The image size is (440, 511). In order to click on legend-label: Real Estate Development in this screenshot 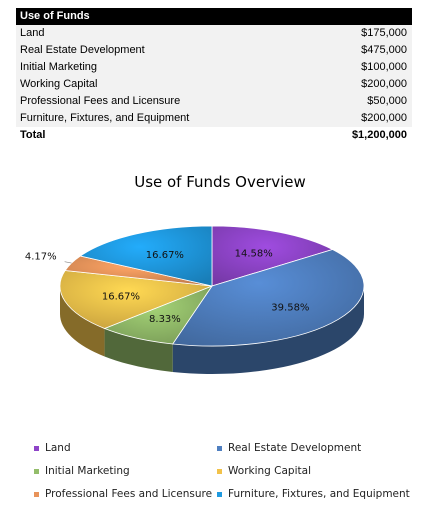, I will do `click(295, 448)`.